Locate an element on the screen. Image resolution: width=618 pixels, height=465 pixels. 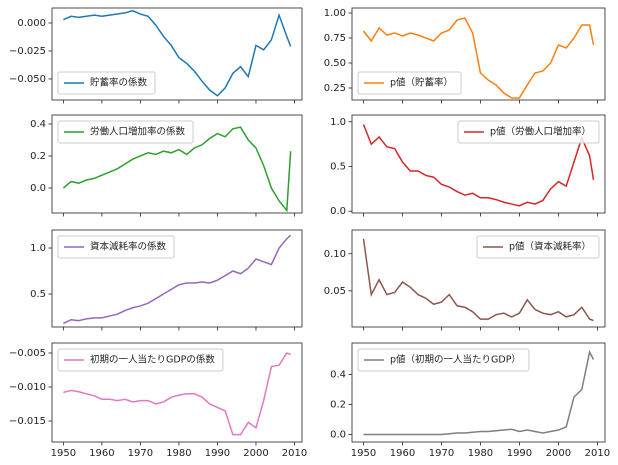
subplot: 1.0 0.5 資本減耗率の係数 is located at coordinates (166, 280).